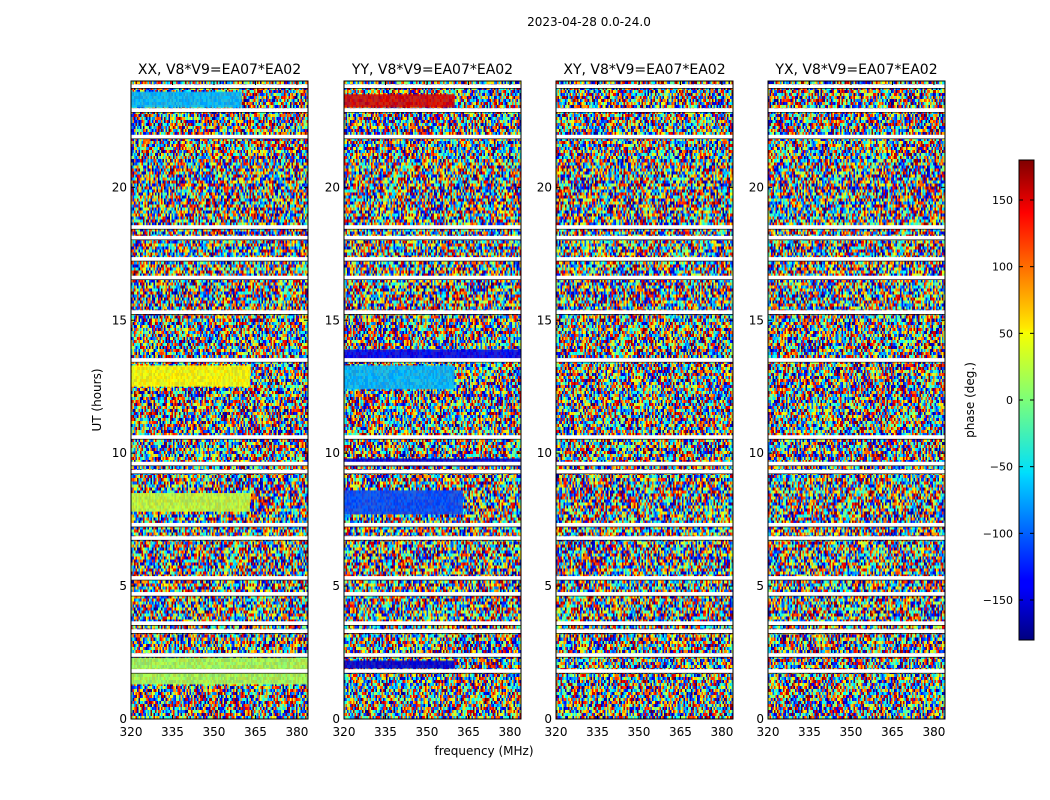 This screenshot has width=1050, height=800. I want to click on colorbar-ticks: −150 −100 −50 0 50 100 150, so click(1008, 400).